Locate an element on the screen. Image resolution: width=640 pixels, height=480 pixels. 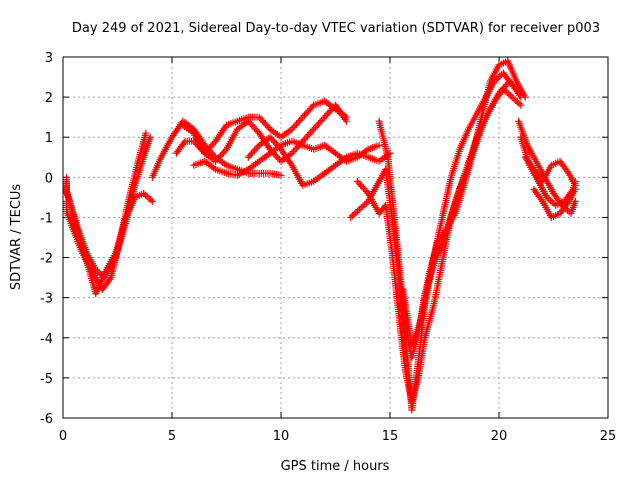
x-tick-label: 10 is located at coordinates (281, 436).